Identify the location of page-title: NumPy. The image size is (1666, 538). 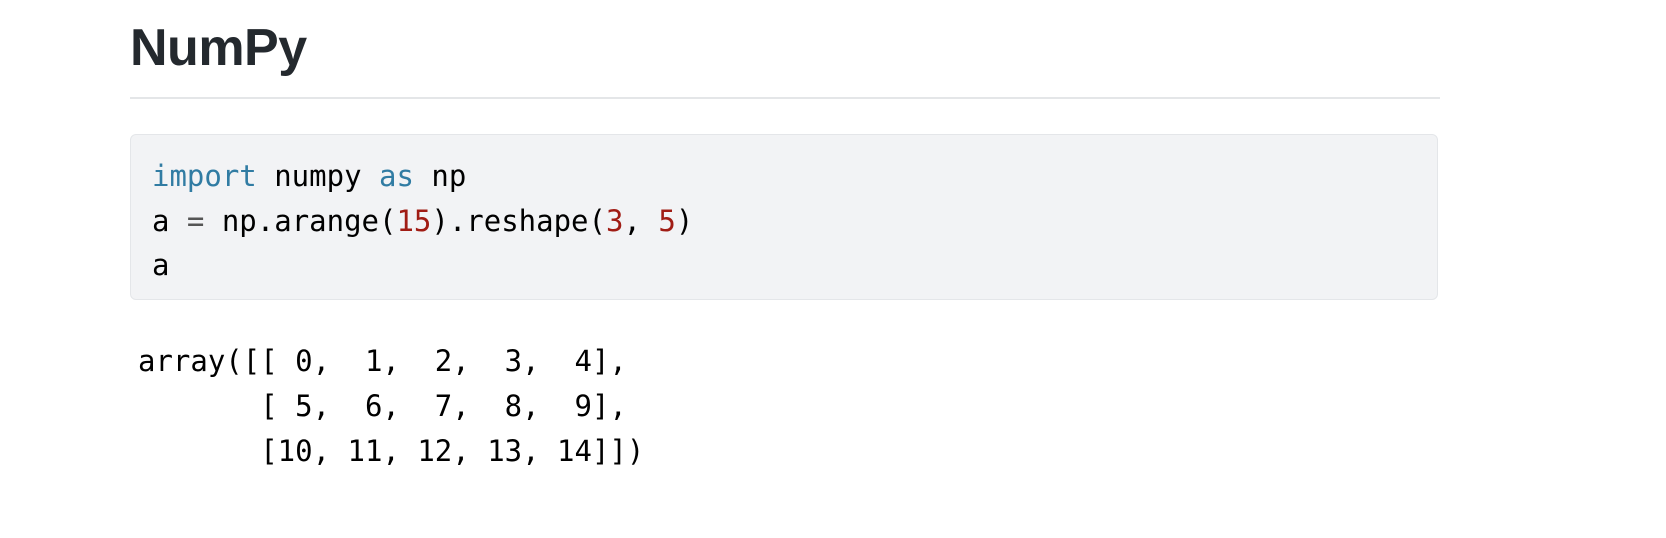
(218, 48).